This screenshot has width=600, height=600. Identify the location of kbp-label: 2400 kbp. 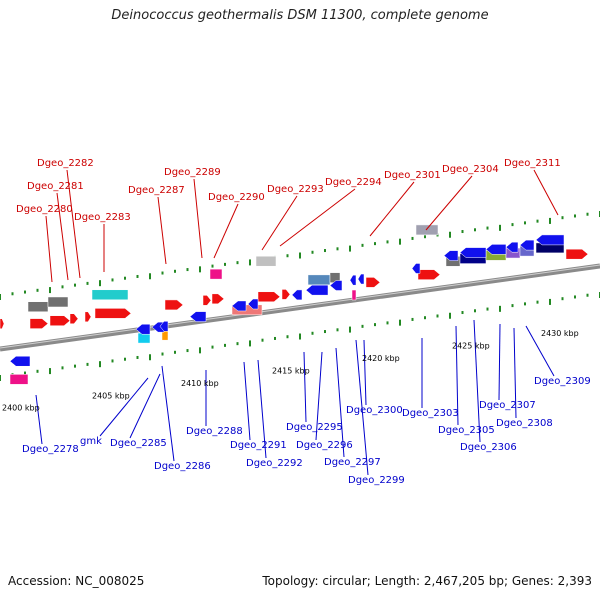
(21, 408).